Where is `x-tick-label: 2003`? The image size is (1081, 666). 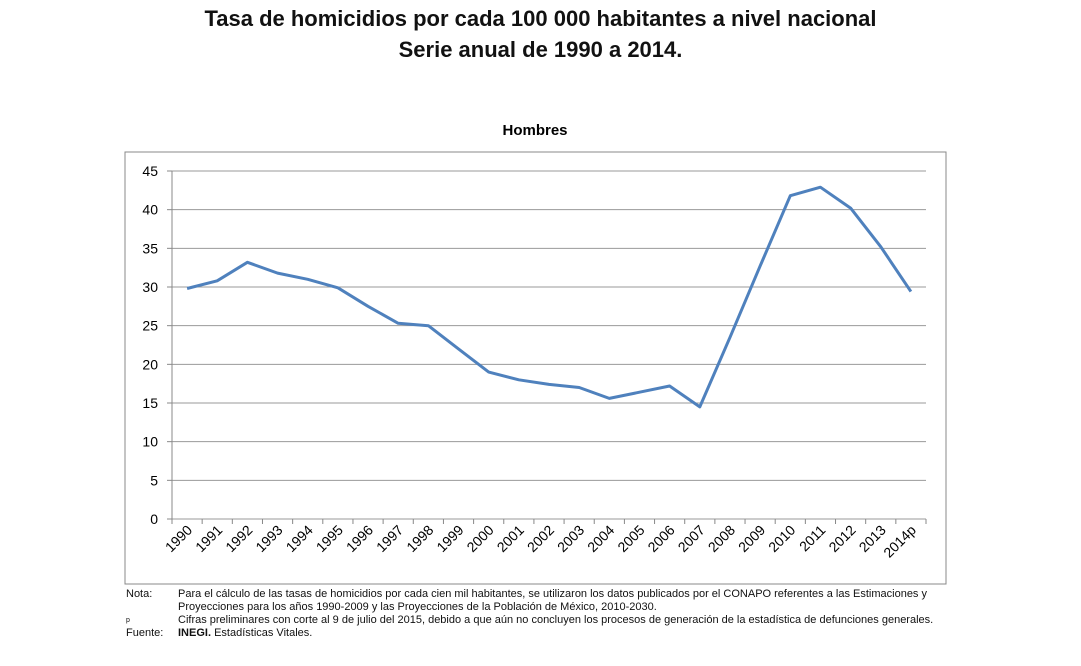
x-tick-label: 2003 is located at coordinates (570, 538).